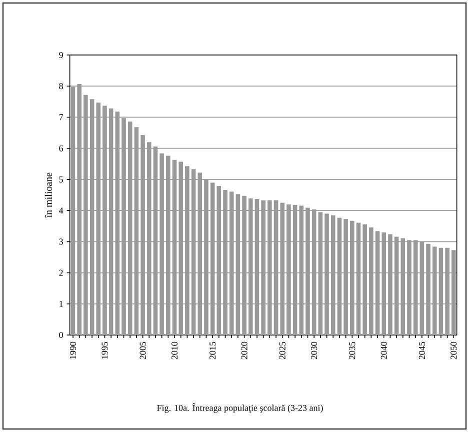 The image size is (469, 432). Describe the element at coordinates (61, 211) in the screenshot. I see `y-tick-label: 4` at that location.